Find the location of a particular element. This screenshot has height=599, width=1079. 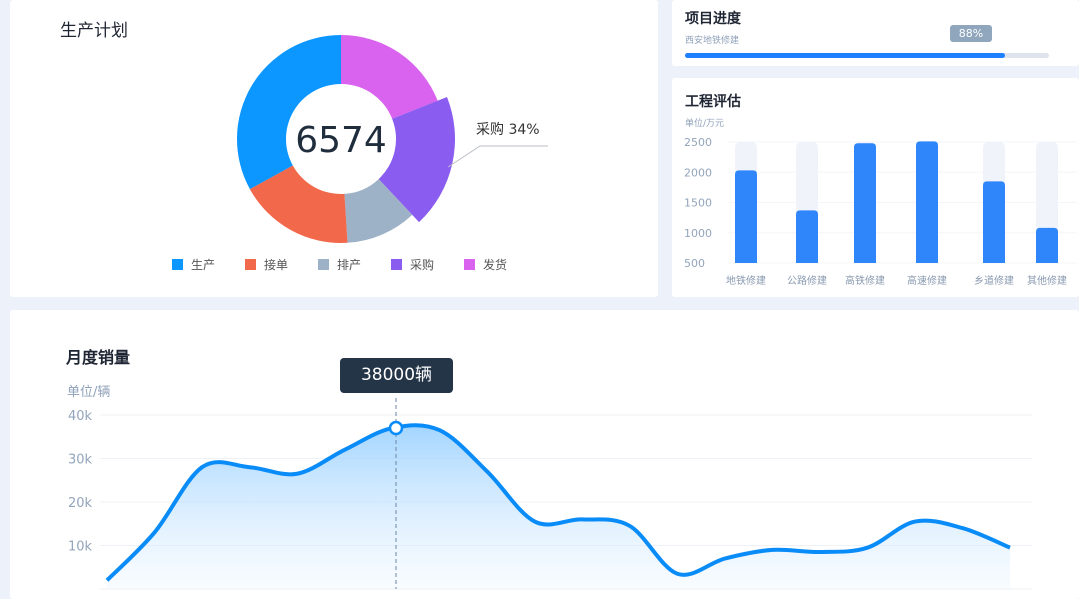

legend-label: 接单 is located at coordinates (276, 264).